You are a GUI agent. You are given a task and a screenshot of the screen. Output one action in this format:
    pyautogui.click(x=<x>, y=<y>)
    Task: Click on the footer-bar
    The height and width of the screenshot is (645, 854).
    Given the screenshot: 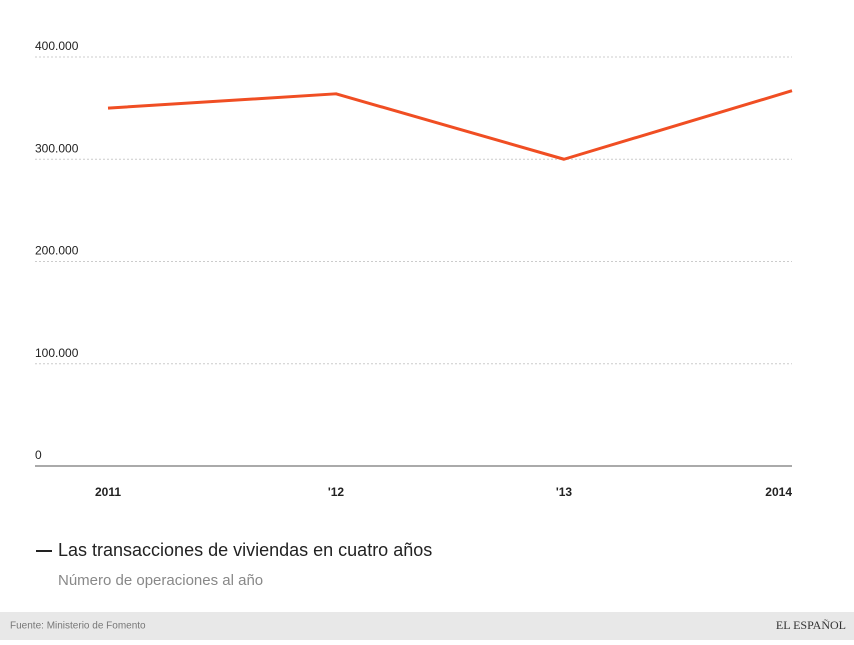 What is the action you would take?
    pyautogui.click(x=427, y=626)
    